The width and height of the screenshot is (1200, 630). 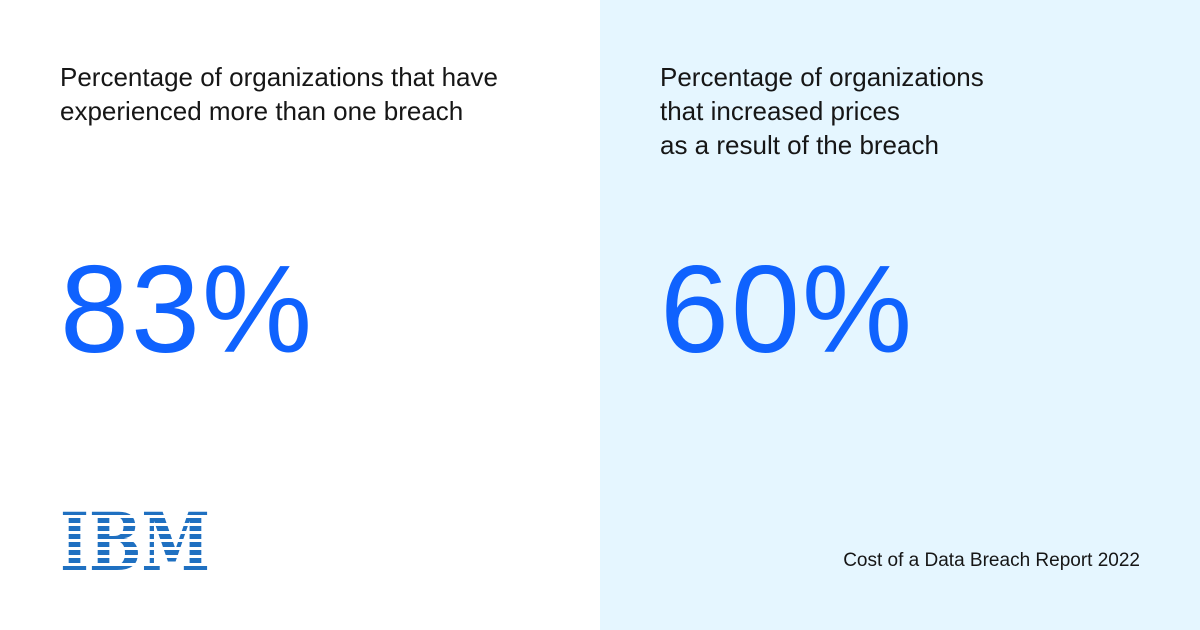 What do you see at coordinates (187, 310) in the screenshot?
I see `stat-value: 83%` at bounding box center [187, 310].